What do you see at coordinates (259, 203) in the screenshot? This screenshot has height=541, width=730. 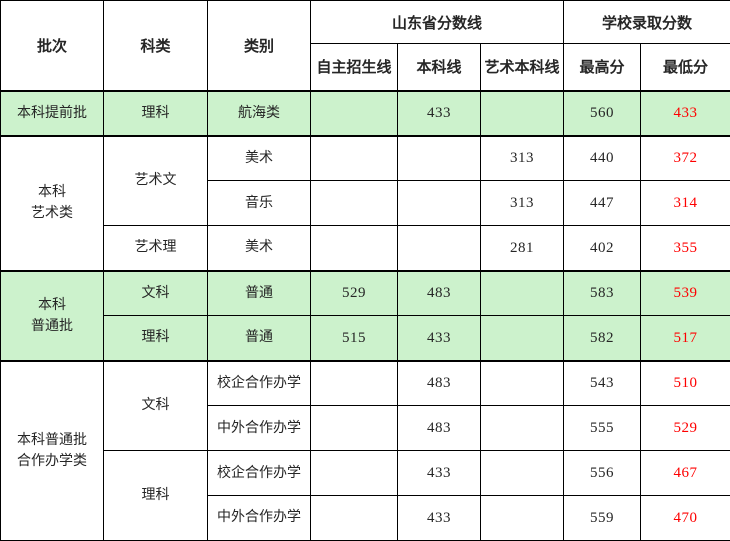 I see `cell-category: 音乐` at bounding box center [259, 203].